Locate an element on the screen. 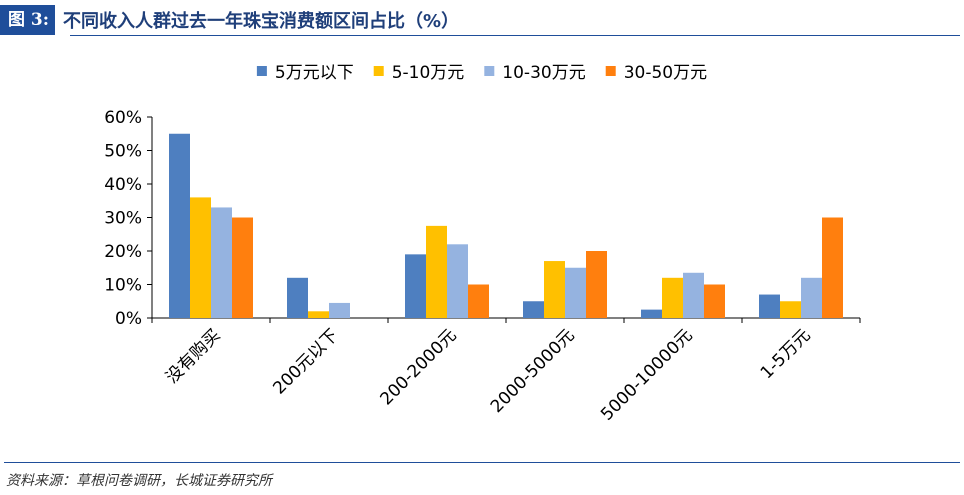 The height and width of the screenshot is (495, 964). legend-label: 30-50万元 is located at coordinates (665, 73).